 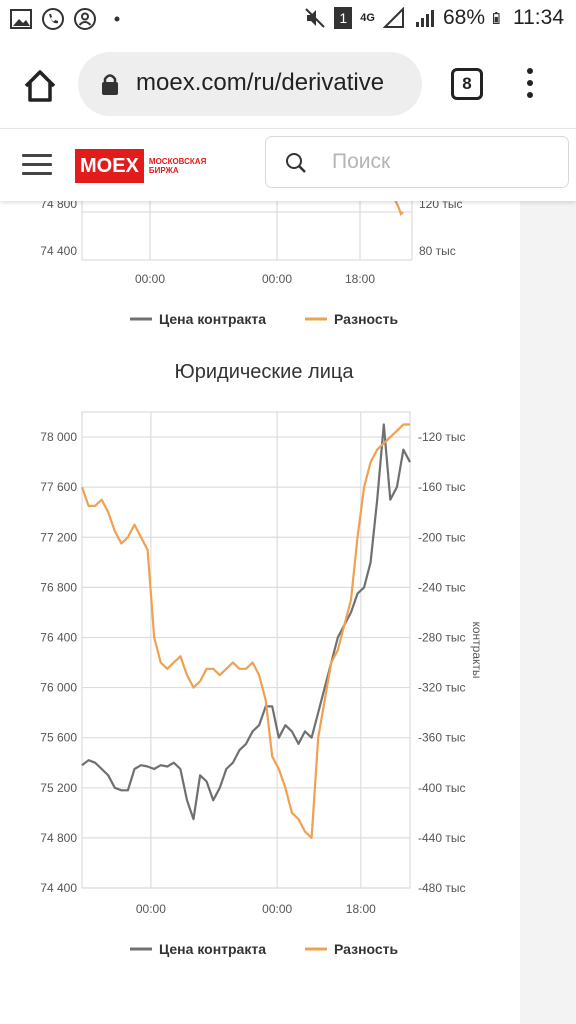 What do you see at coordinates (366, 949) in the screenshot?
I see `chart-2-legend-diff: Разность` at bounding box center [366, 949].